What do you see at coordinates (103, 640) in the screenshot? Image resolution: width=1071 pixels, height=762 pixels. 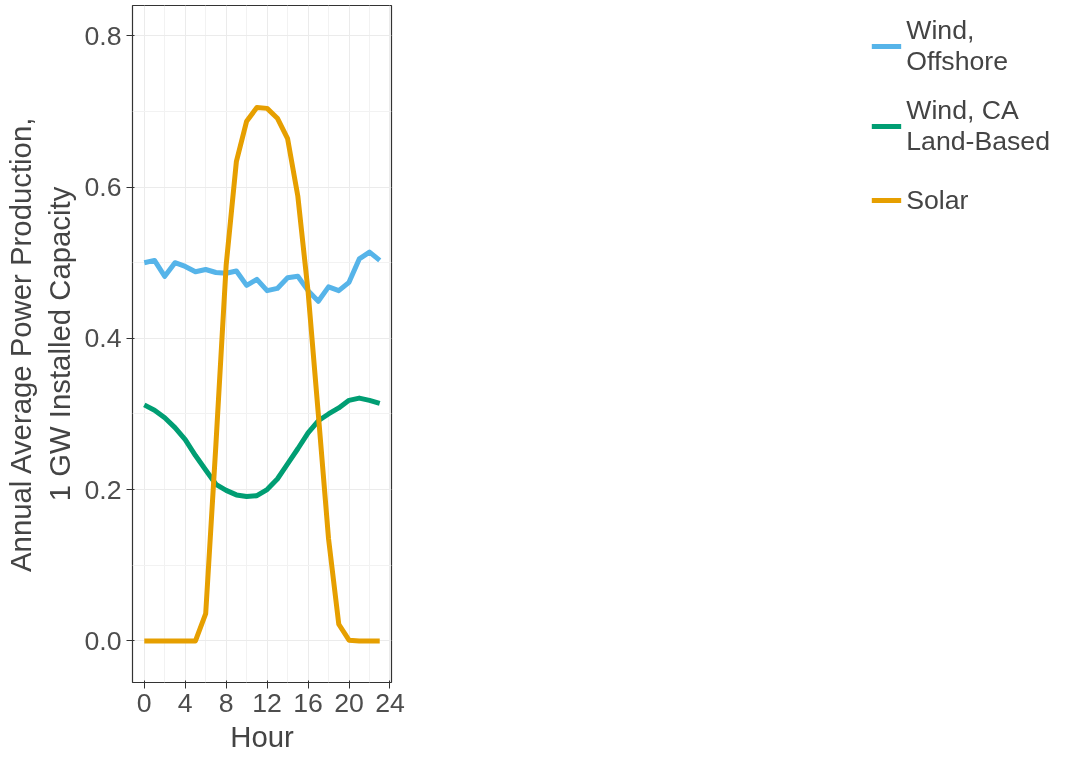 I see `y-tick-label: 0.0` at bounding box center [103, 640].